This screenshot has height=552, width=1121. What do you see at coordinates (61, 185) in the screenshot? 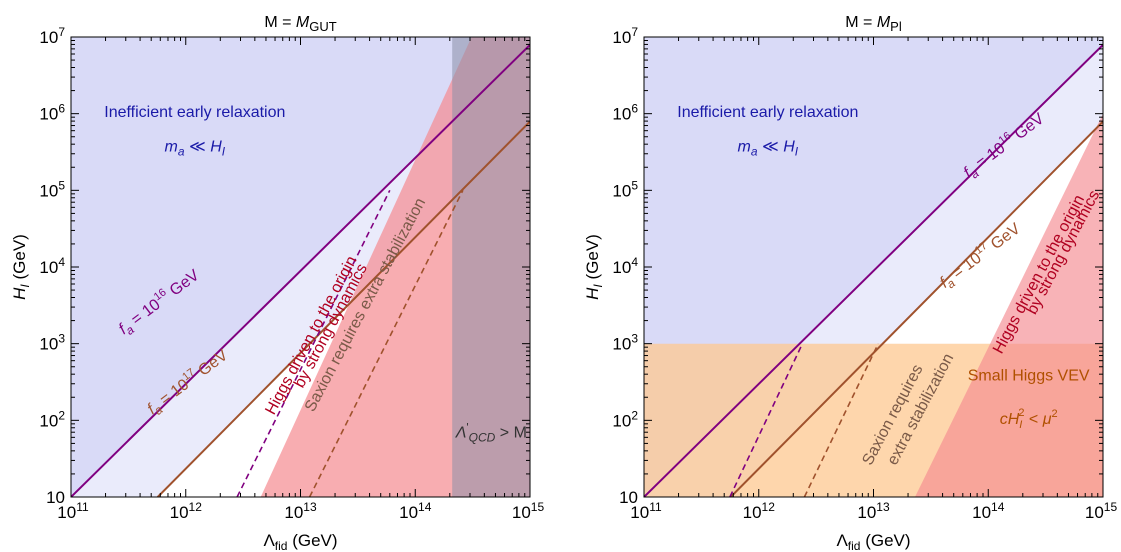
I see `tick-exponent: 5` at bounding box center [61, 185].